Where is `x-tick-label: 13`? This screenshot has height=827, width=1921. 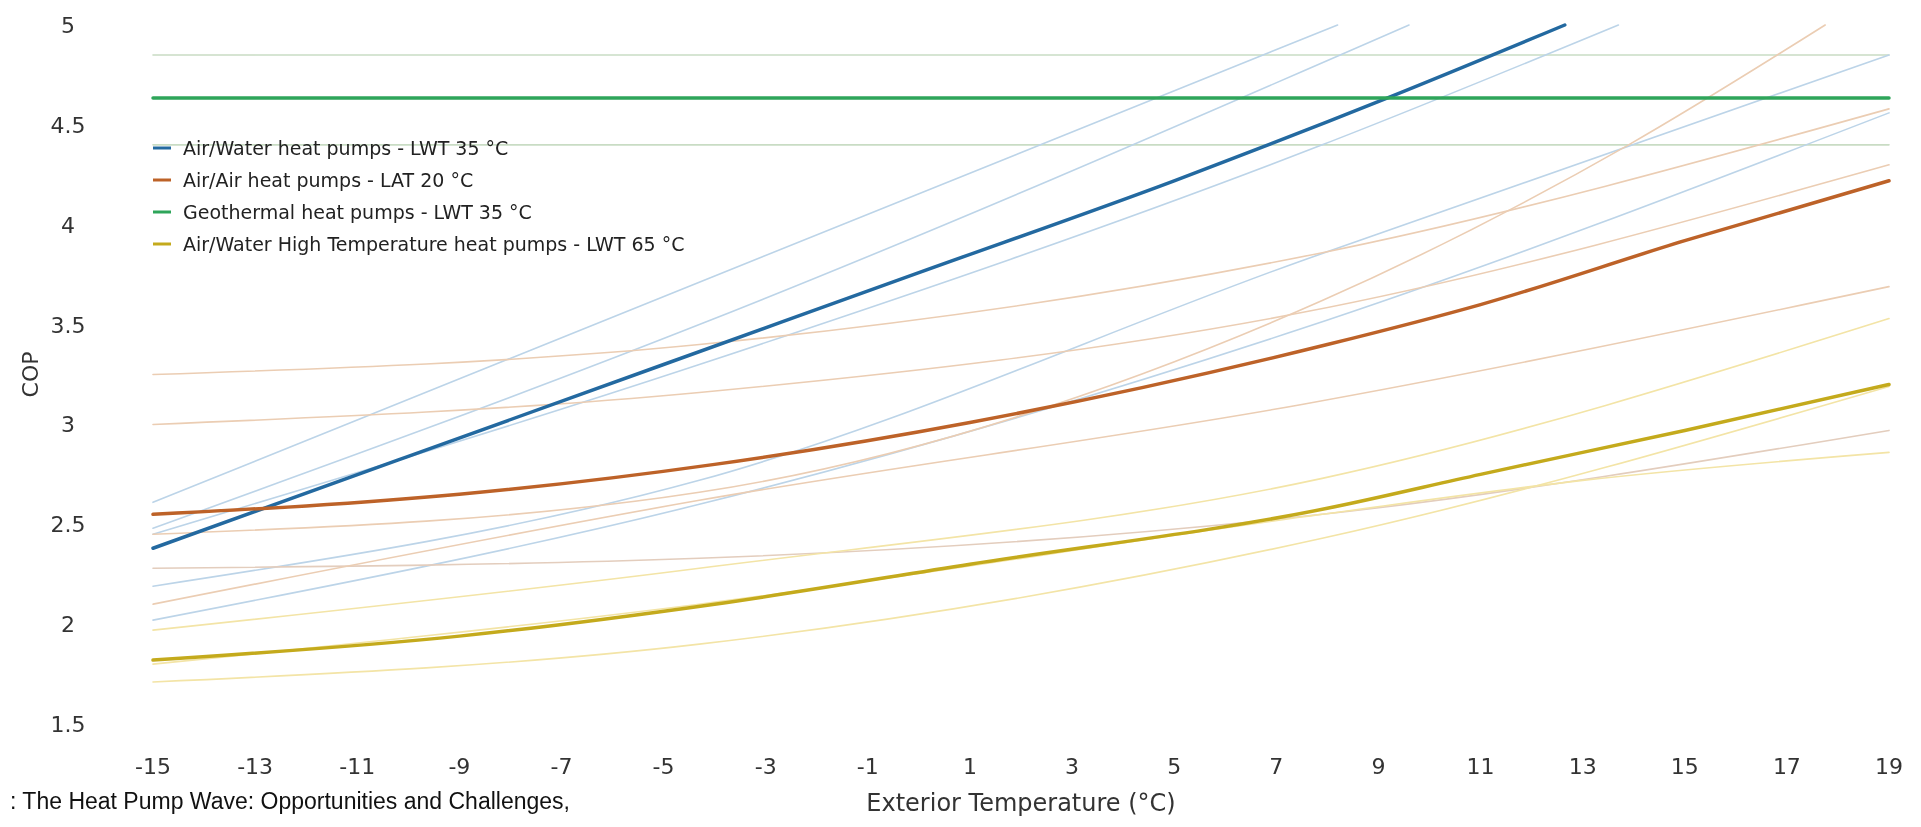
x-tick-label: 13 is located at coordinates (1582, 766).